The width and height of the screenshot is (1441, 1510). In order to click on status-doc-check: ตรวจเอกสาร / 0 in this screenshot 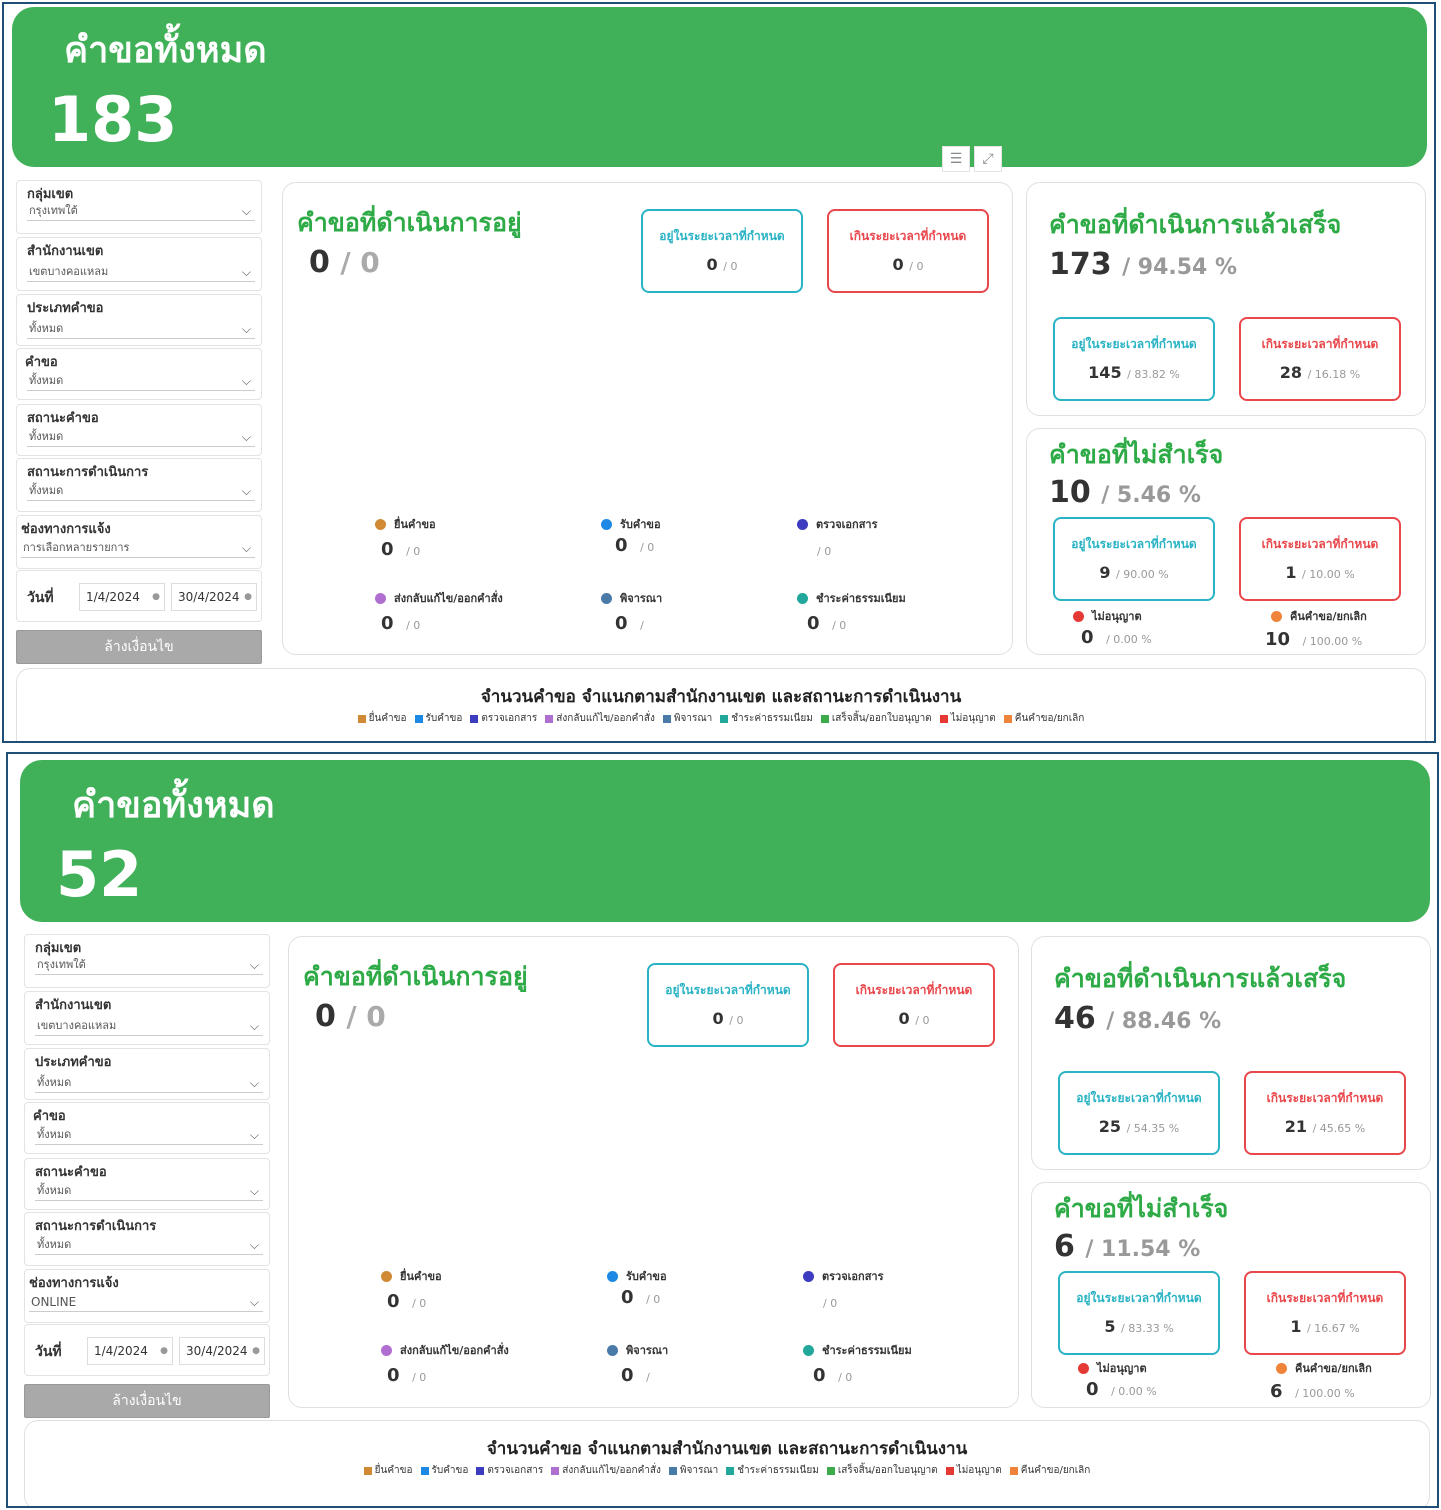, I will do `click(843, 1288)`.